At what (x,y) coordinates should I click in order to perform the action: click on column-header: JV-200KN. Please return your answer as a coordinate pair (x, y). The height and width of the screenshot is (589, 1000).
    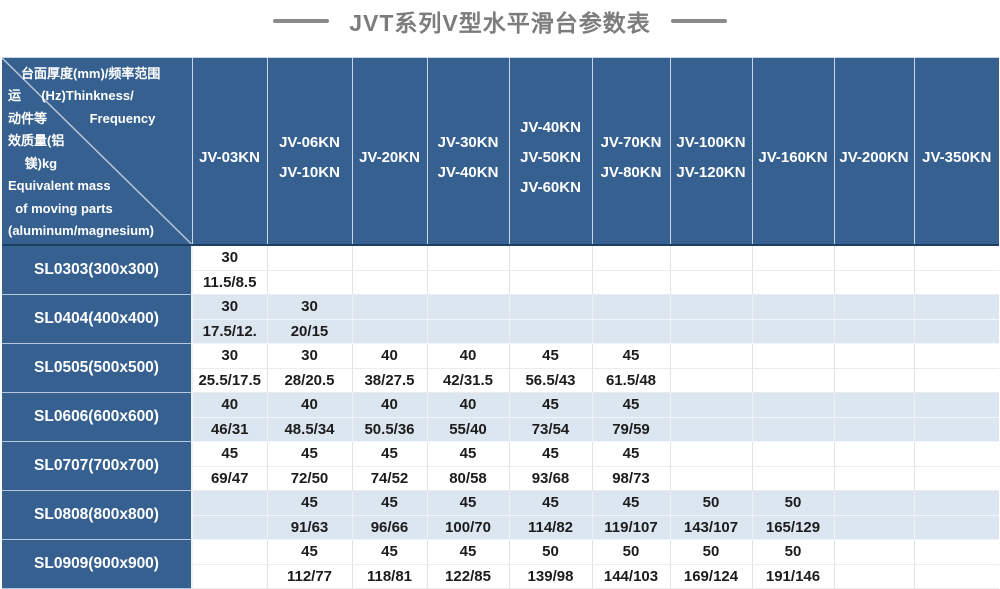
    Looking at the image, I should click on (873, 151).